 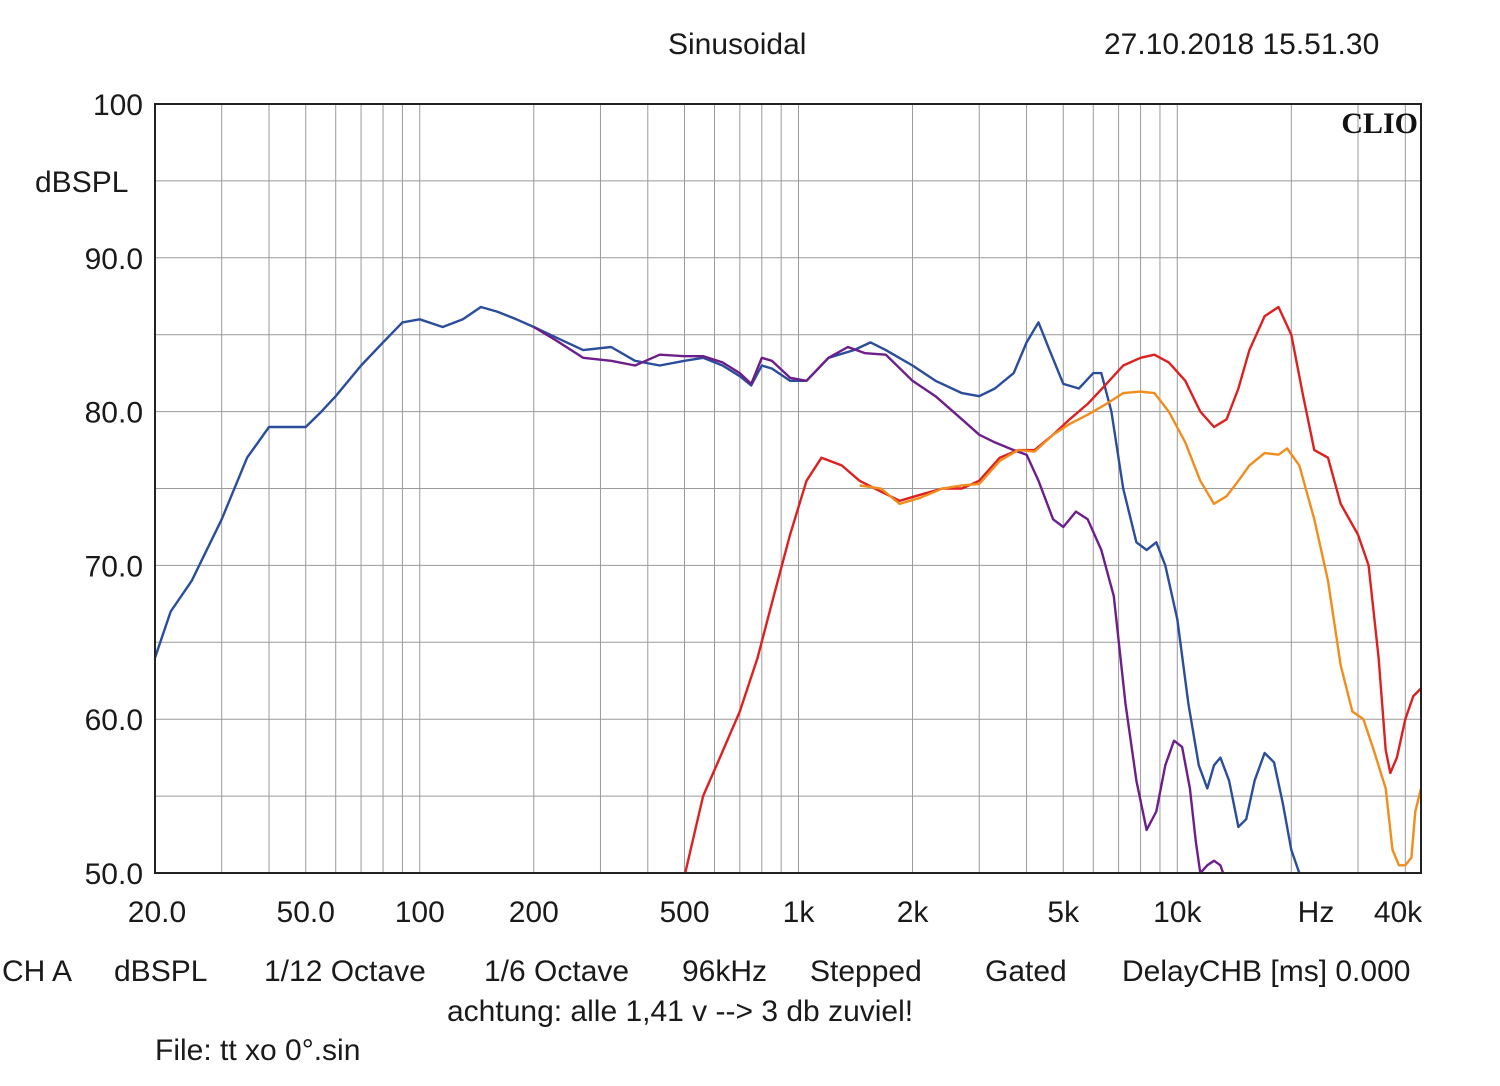 I want to click on footer-smoothing: 1/6 Octave, so click(x=557, y=971).